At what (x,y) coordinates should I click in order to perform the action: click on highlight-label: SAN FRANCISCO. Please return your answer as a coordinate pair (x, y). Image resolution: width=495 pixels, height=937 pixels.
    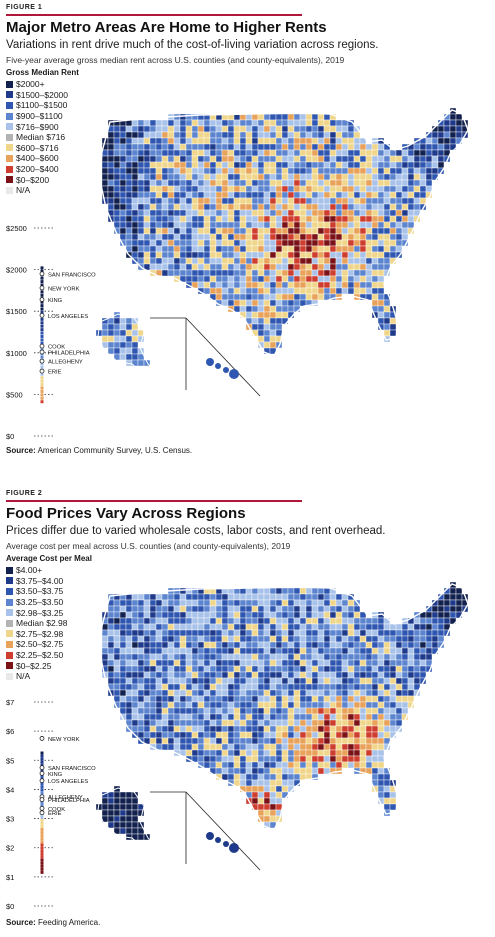
    Looking at the image, I should click on (72, 275).